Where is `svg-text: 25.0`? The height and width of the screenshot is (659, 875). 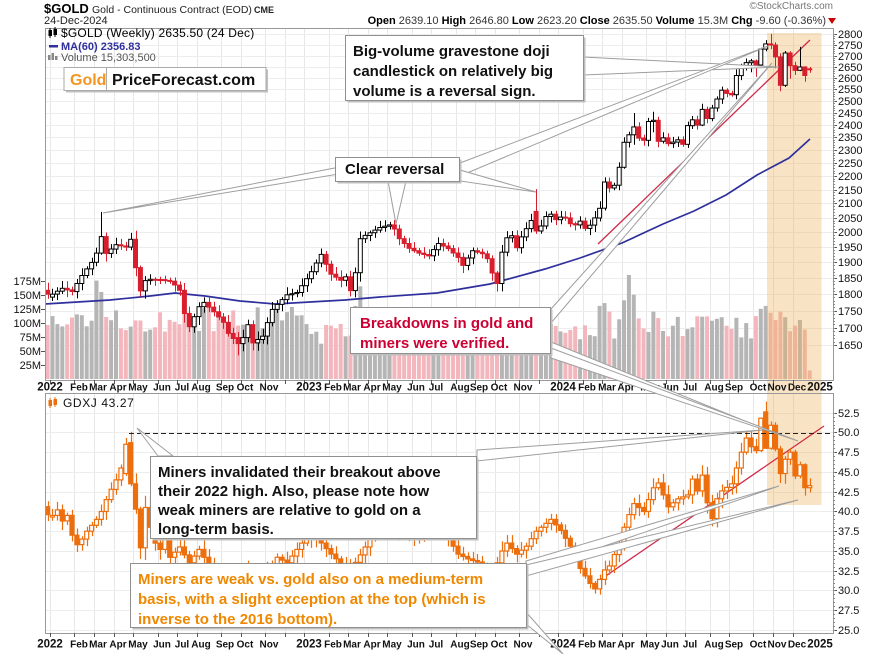 svg-text: 25.0 is located at coordinates (848, 631).